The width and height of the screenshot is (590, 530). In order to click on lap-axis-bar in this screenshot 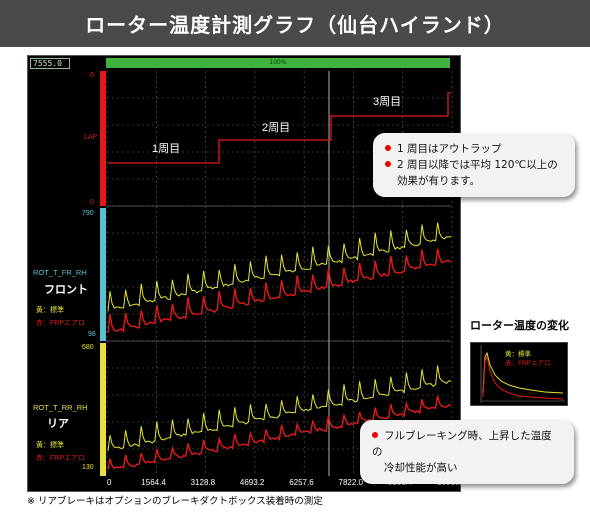, I will do `click(103, 138)`.